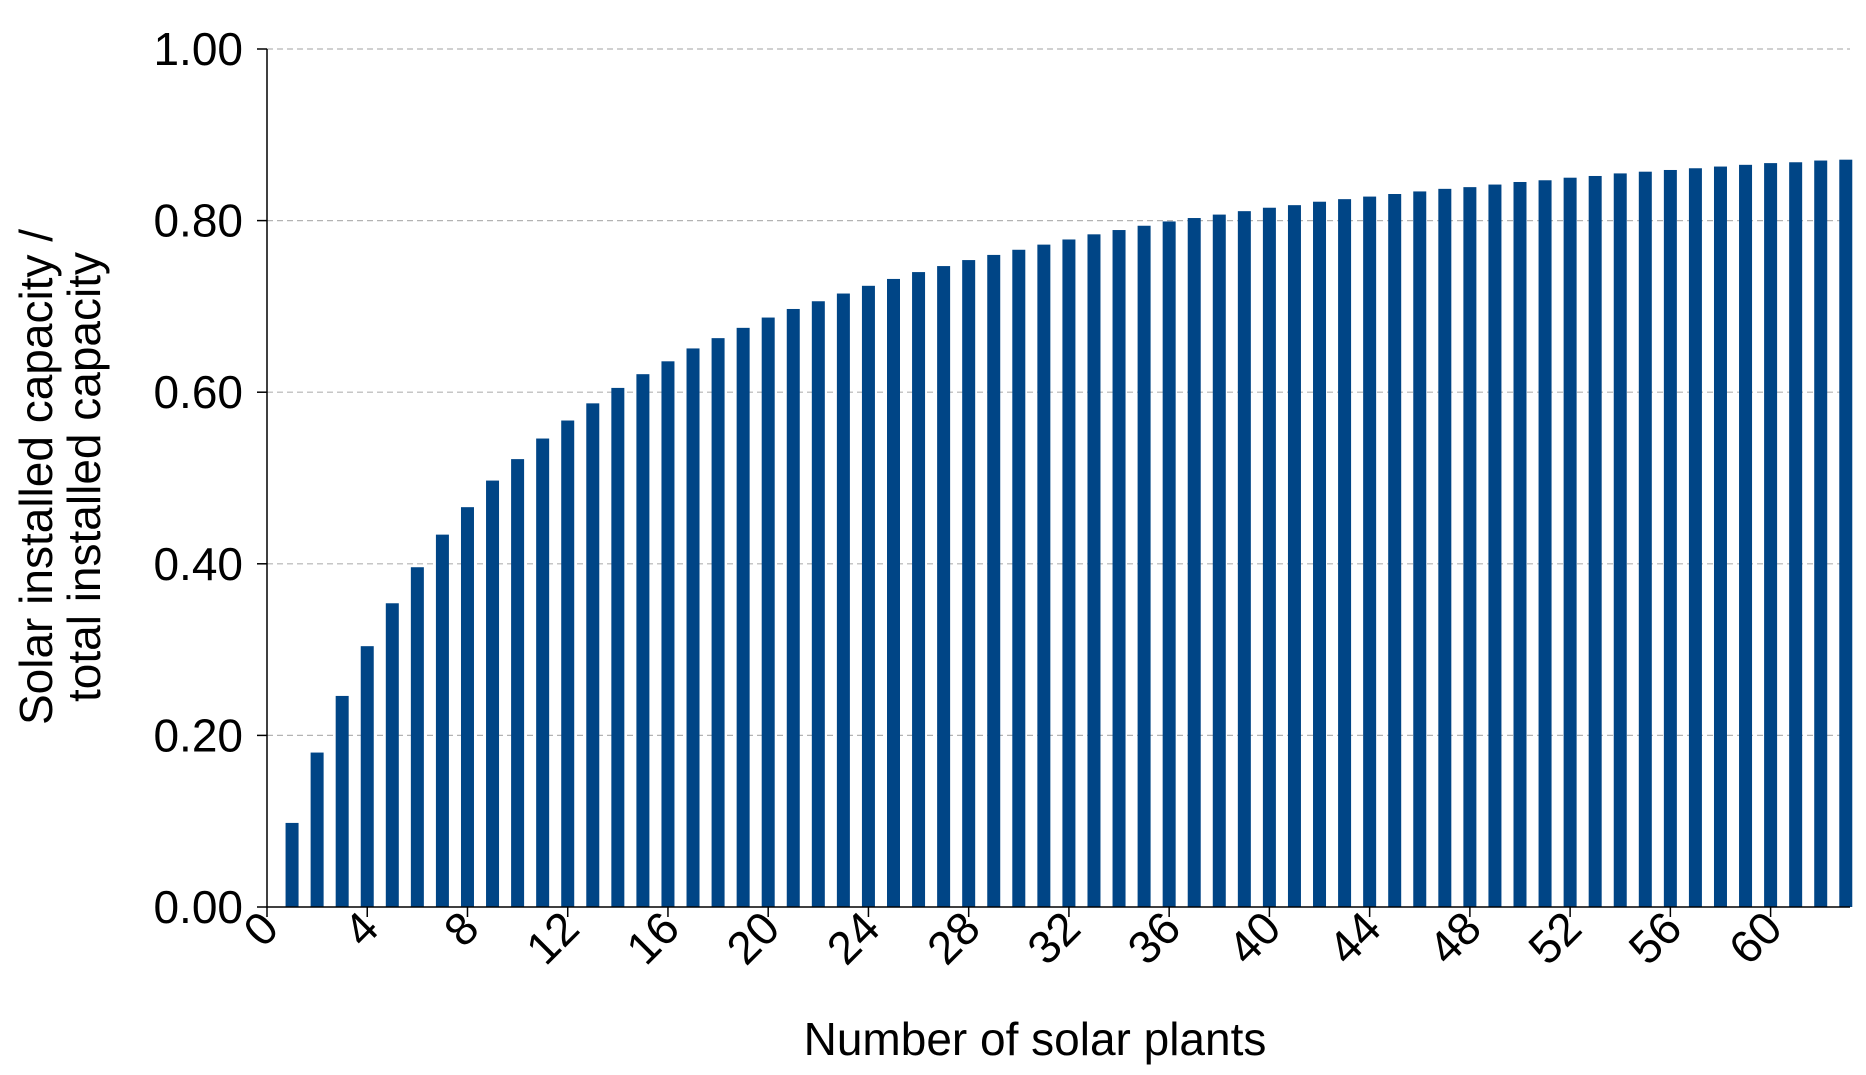  I want to click on x-tick-label: 8, so click(461, 928).